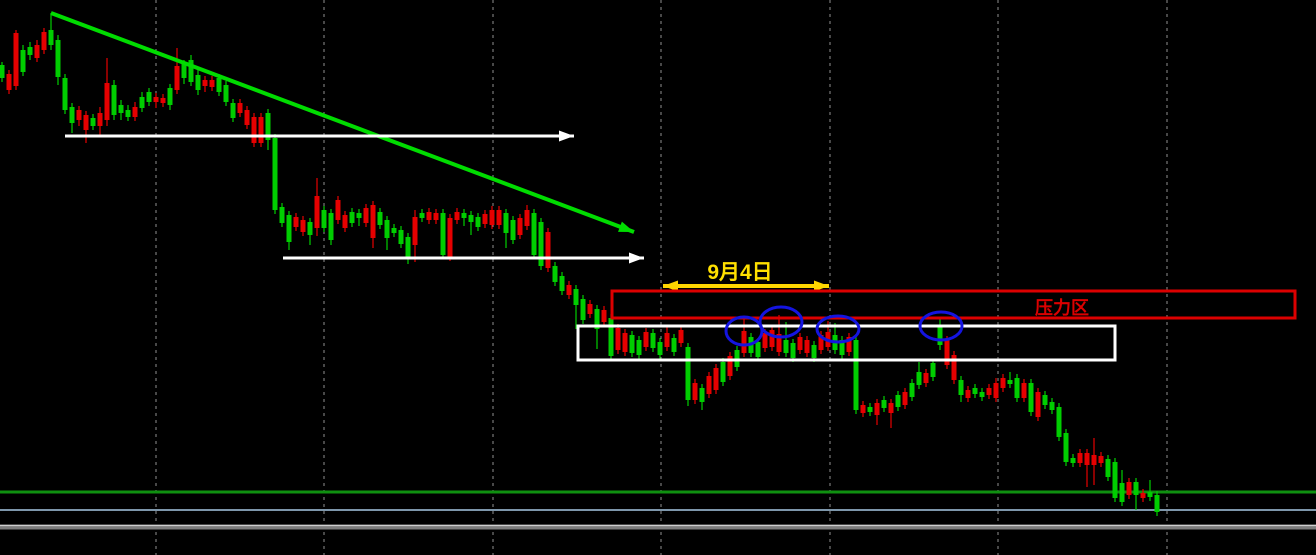 This screenshot has height=555, width=1316. What do you see at coordinates (1062, 308) in the screenshot?
I see `pressure-zone-label: 压力区` at bounding box center [1062, 308].